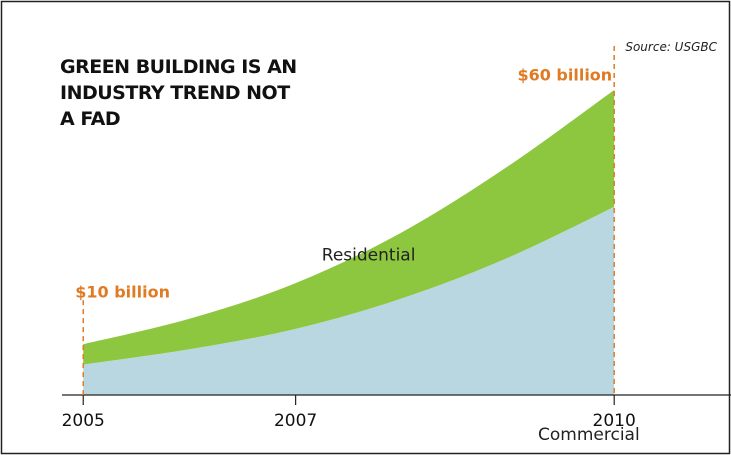  What do you see at coordinates (564, 75) in the screenshot?
I see `annotation-label: $60 billion` at bounding box center [564, 75].